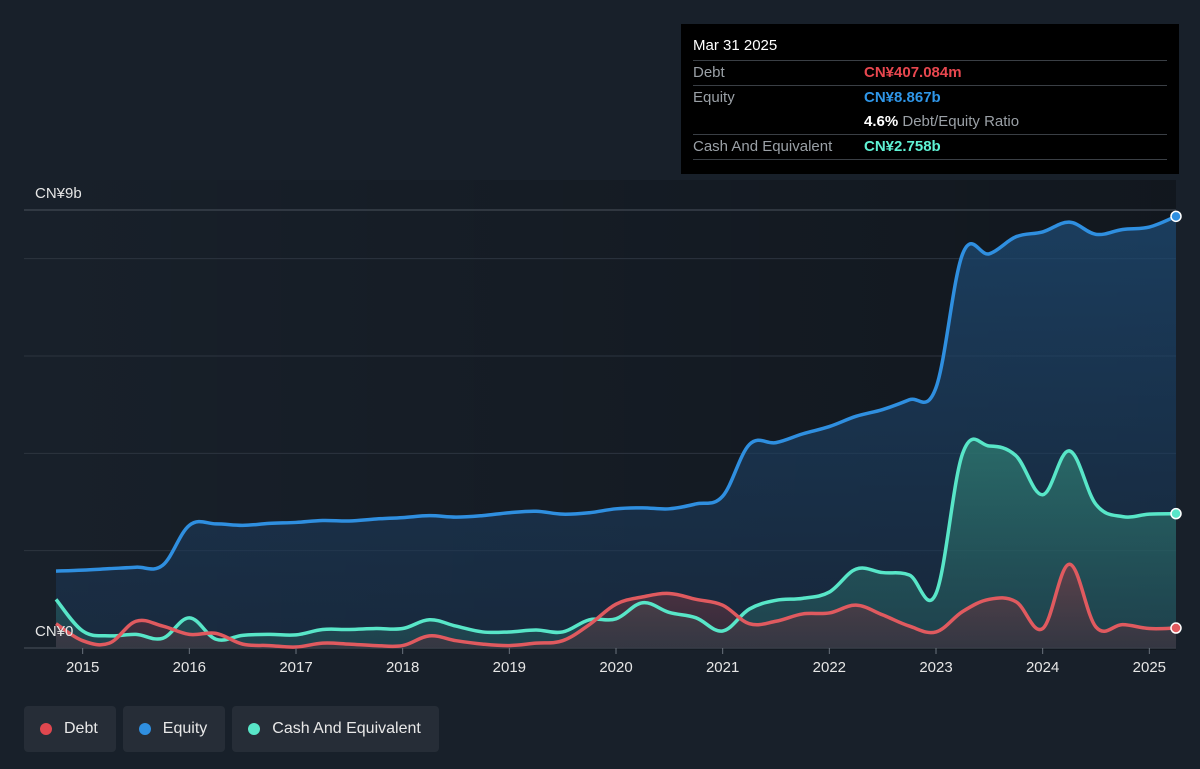 The width and height of the screenshot is (1200, 769). I want to click on x-tick-label: 2016, so click(189, 667).